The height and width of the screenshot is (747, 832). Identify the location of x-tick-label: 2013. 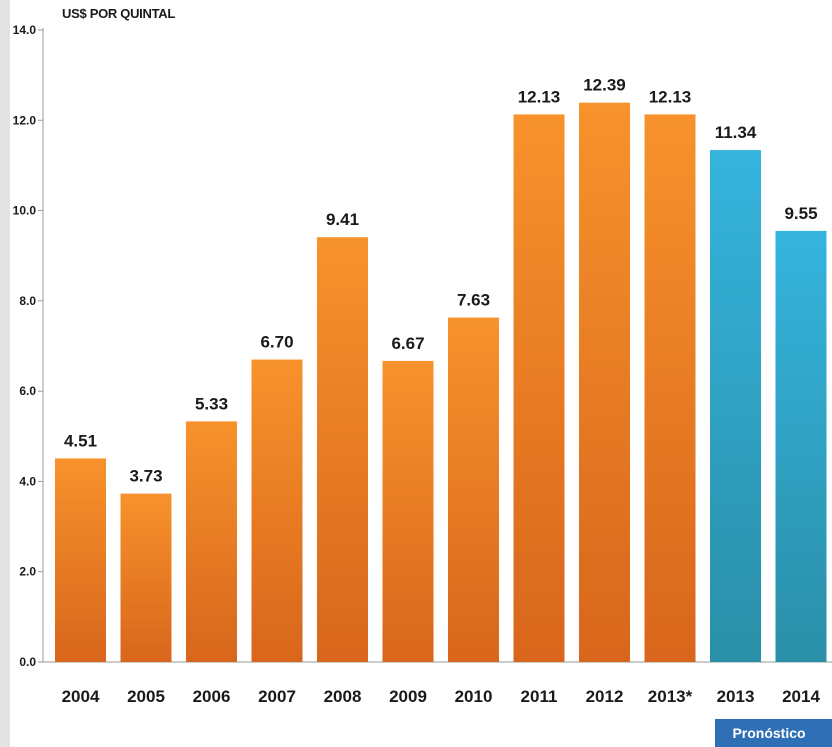
(736, 696).